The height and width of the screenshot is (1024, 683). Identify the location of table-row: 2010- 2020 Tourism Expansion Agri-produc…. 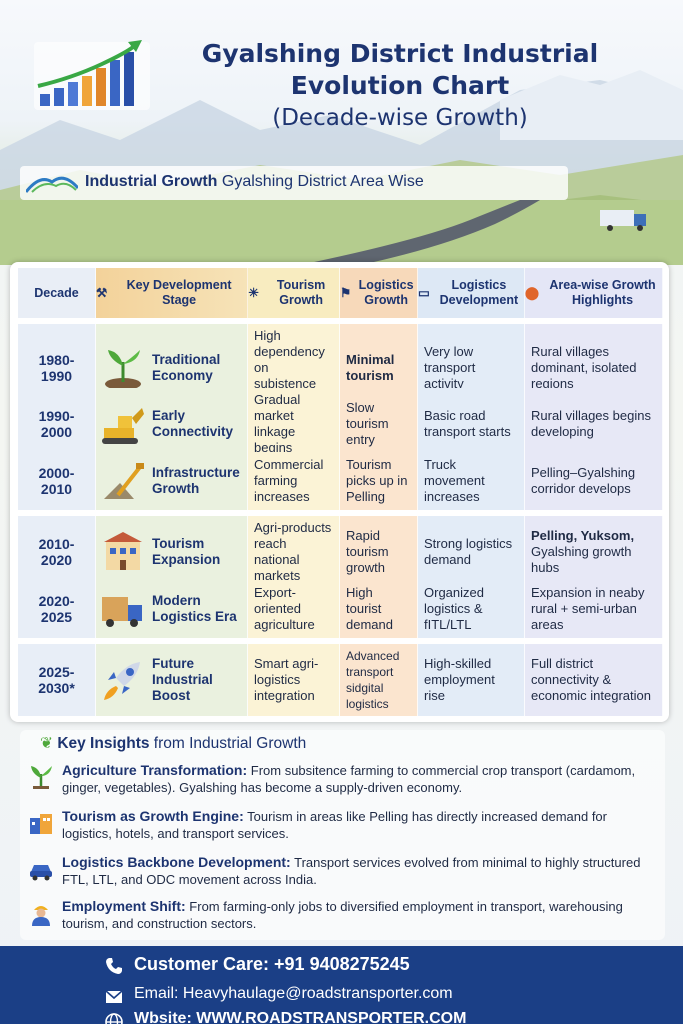
(340, 552).